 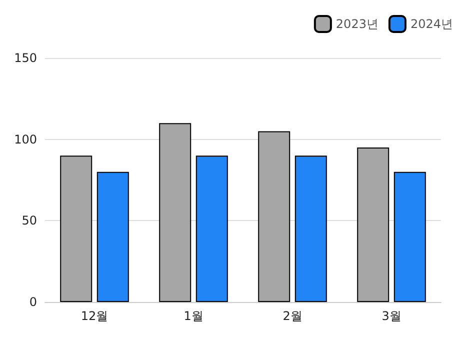 What do you see at coordinates (357, 24) in the screenshot?
I see `legend-label: 2023년` at bounding box center [357, 24].